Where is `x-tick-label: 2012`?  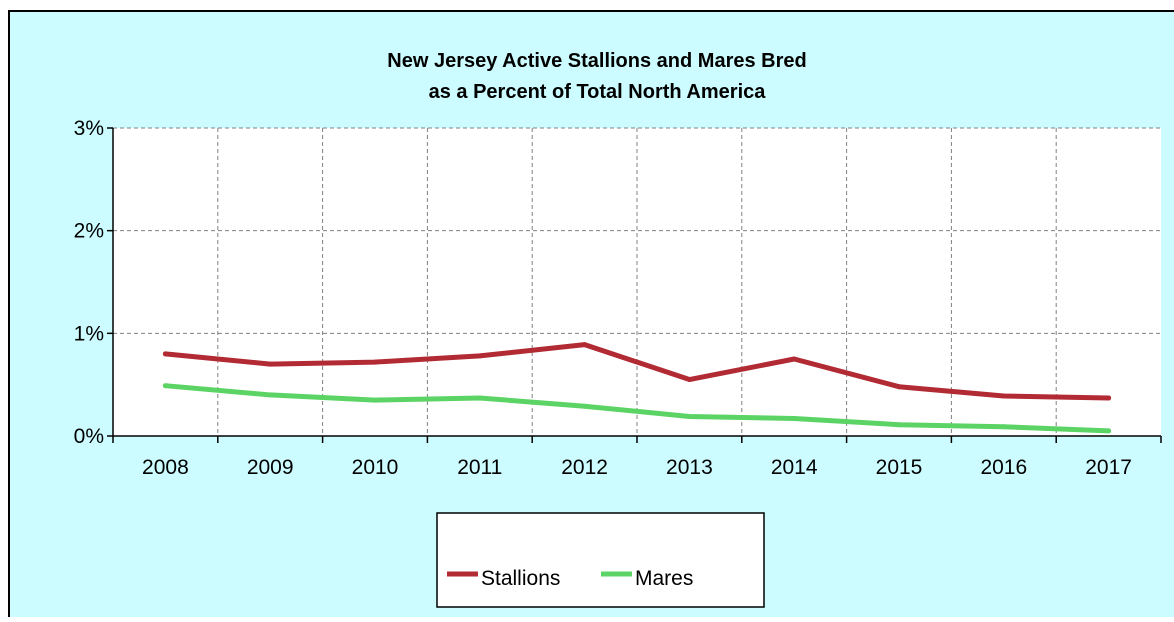
x-tick-label: 2012 is located at coordinates (584, 467).